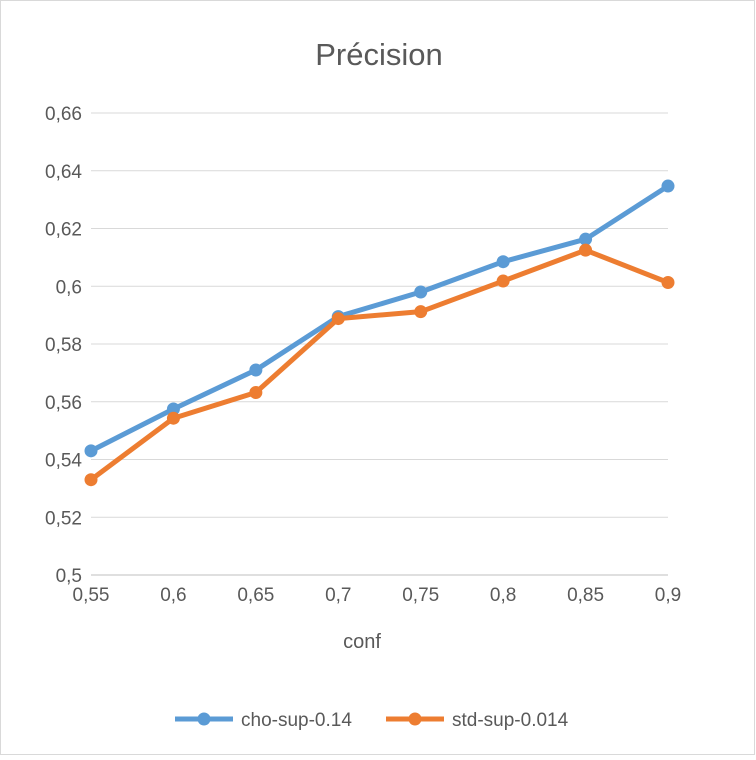 Image resolution: width=756 pixels, height=760 pixels. What do you see at coordinates (379, 54) in the screenshot?
I see `chart-title: Précision` at bounding box center [379, 54].